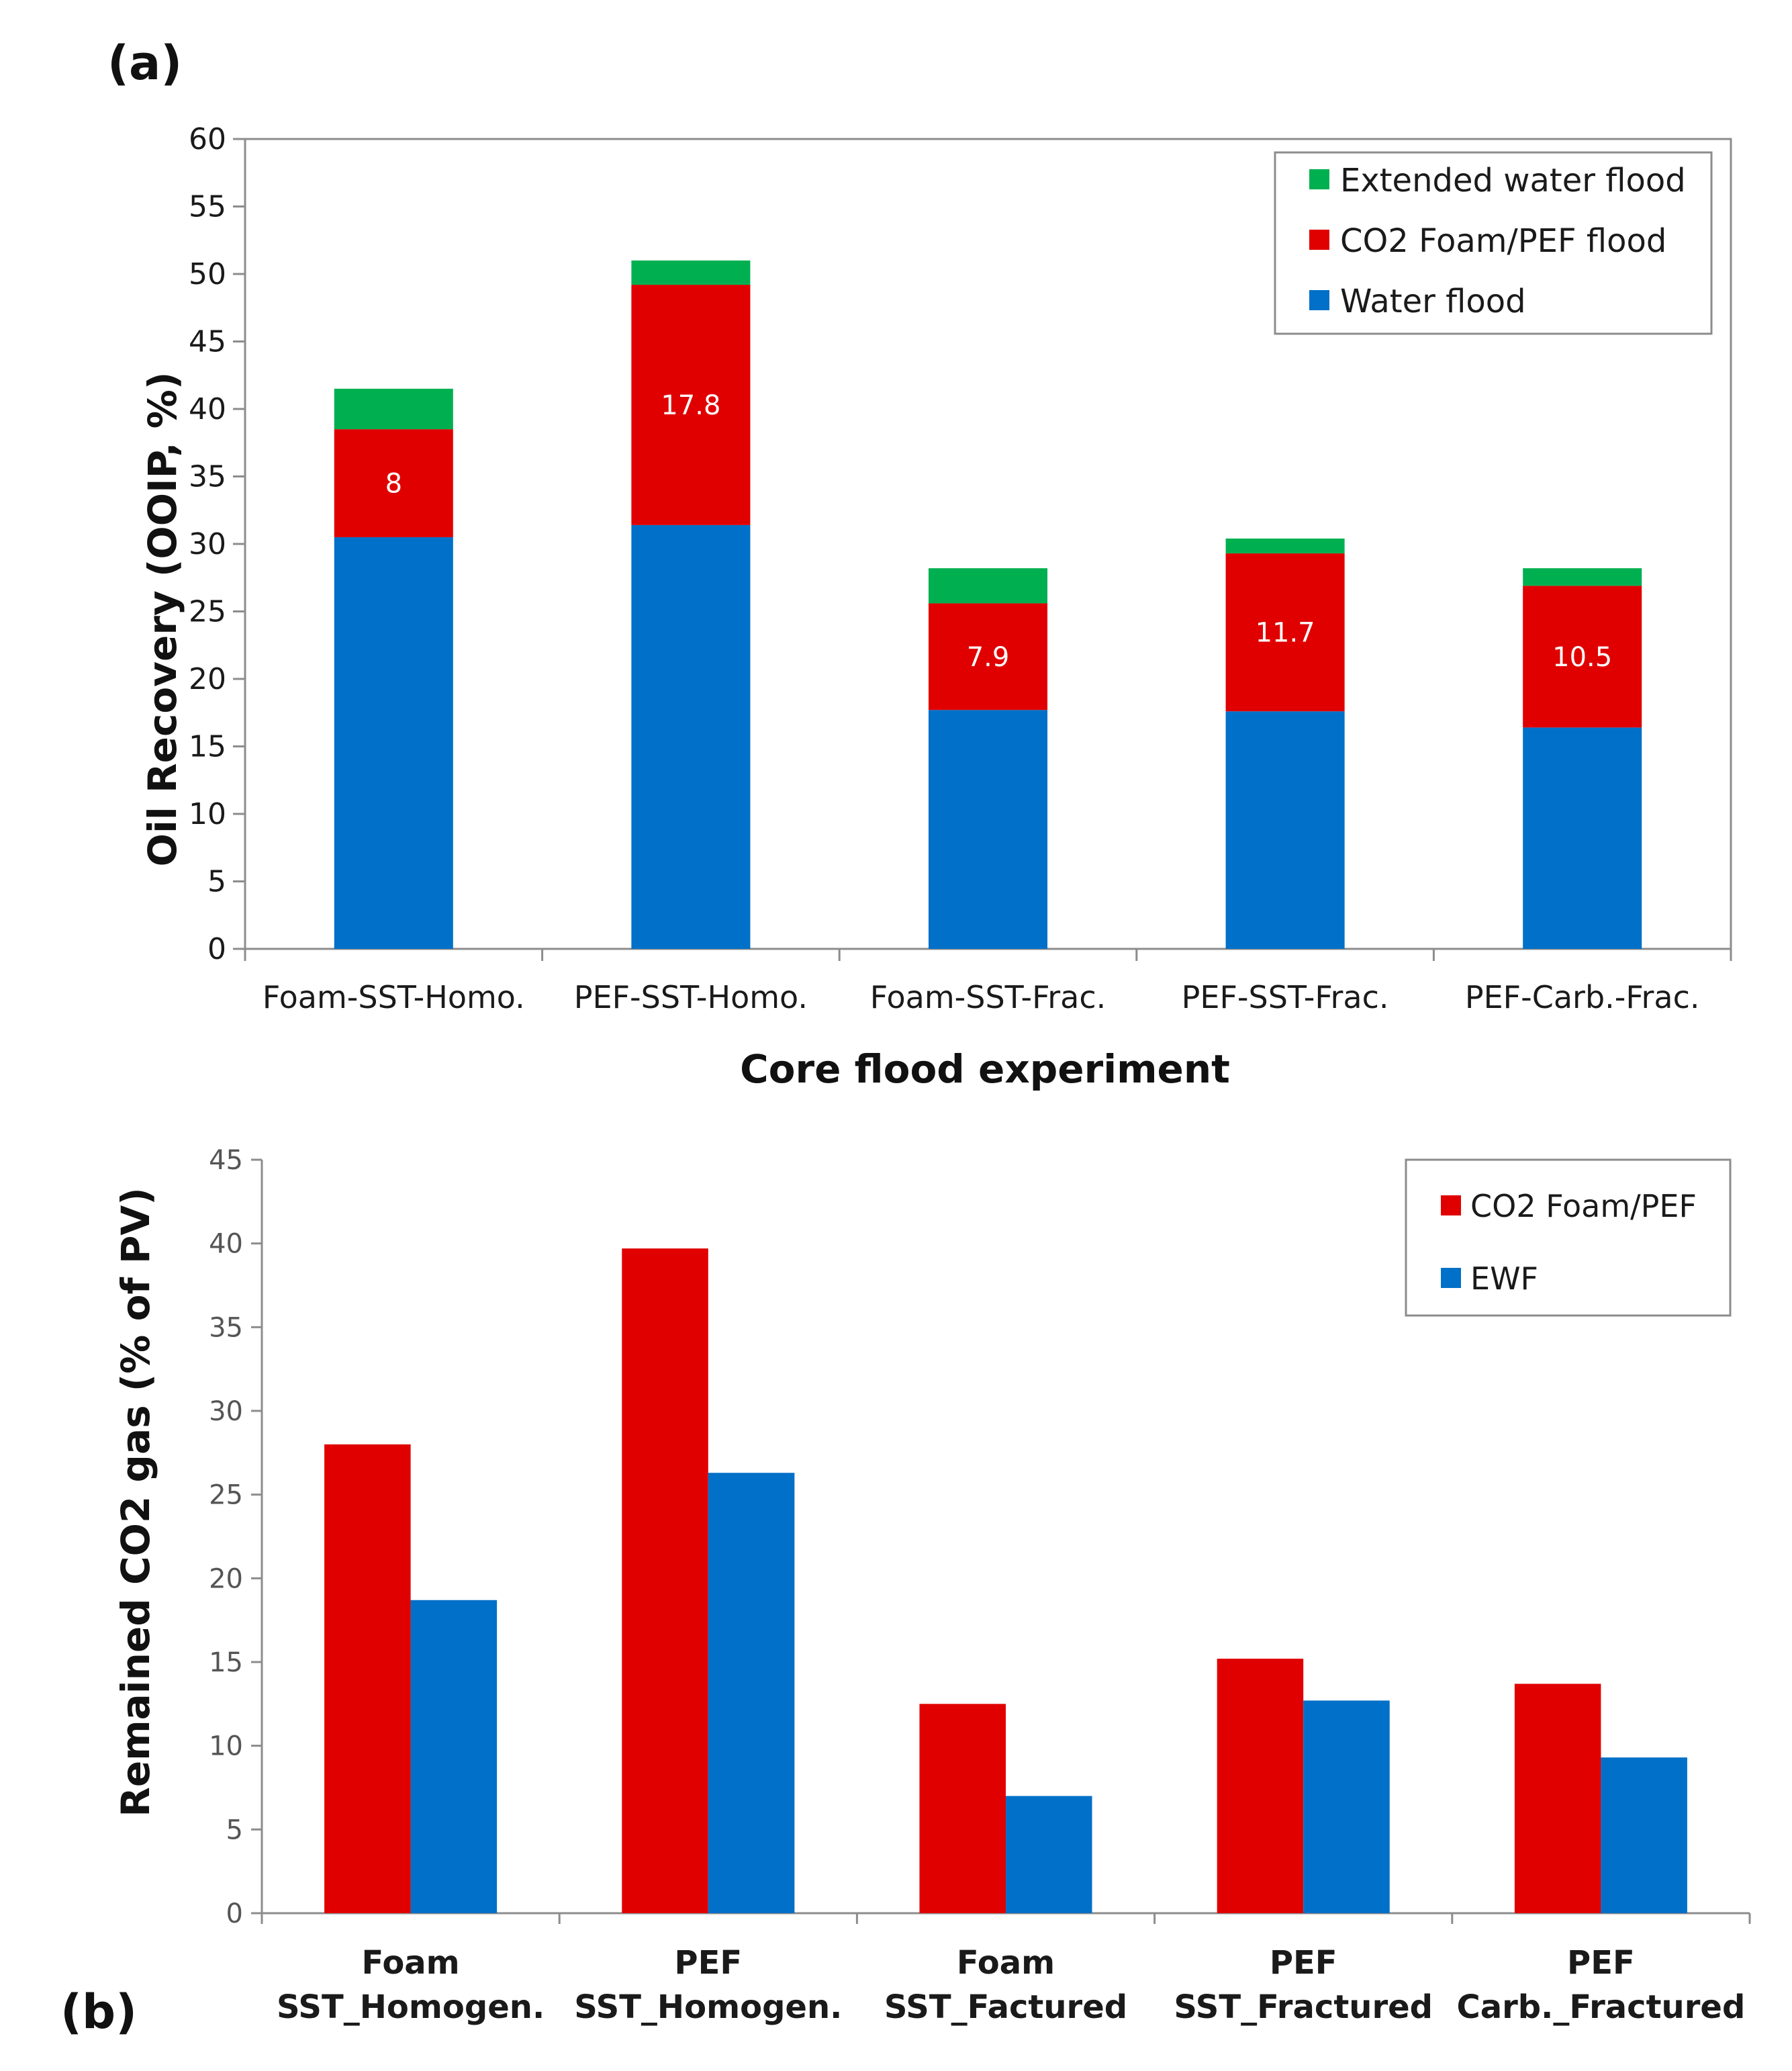  Describe the element at coordinates (691, 997) in the screenshot. I see `x-tick-label-a: PEF-SST-Homo.` at that location.